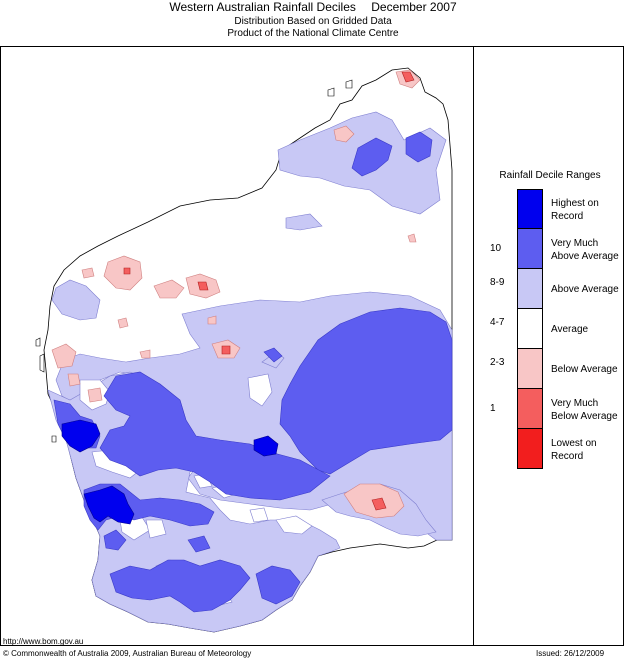 Image resolution: width=626 pixels, height=659 pixels. What do you see at coordinates (550, 175) in the screenshot?
I see `legend-title: Rainfall Decile Ranges` at bounding box center [550, 175].